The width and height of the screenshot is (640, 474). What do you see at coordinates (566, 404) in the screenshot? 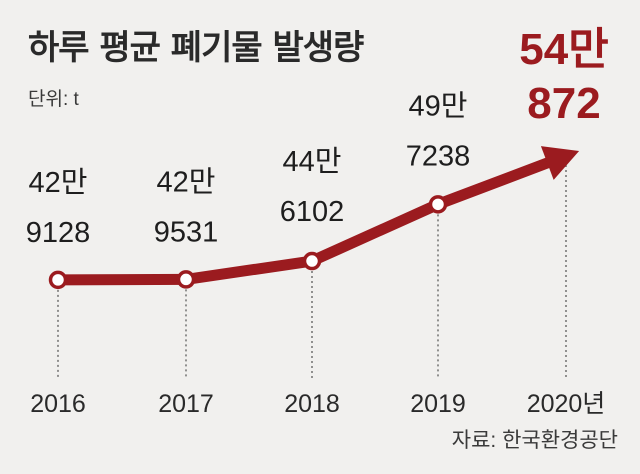
I see `x-tick-label: 2020년` at bounding box center [566, 404].